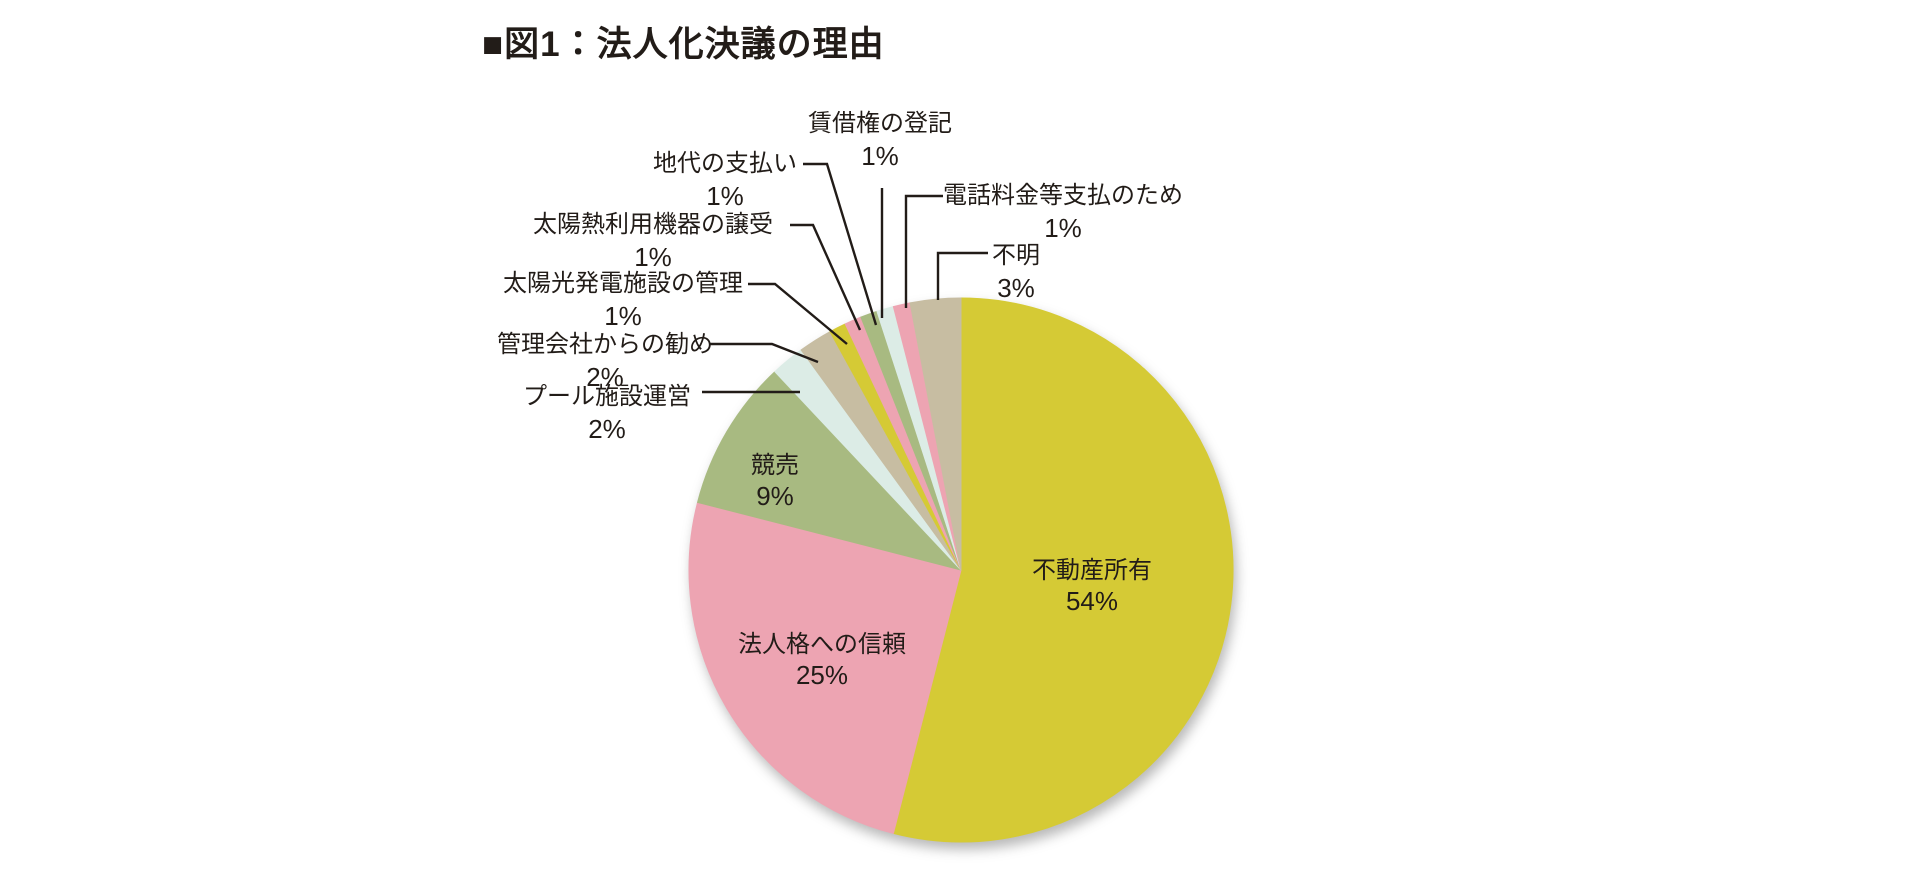  Describe the element at coordinates (1016, 255) in the screenshot. I see `slice-label-name: 不明` at that location.